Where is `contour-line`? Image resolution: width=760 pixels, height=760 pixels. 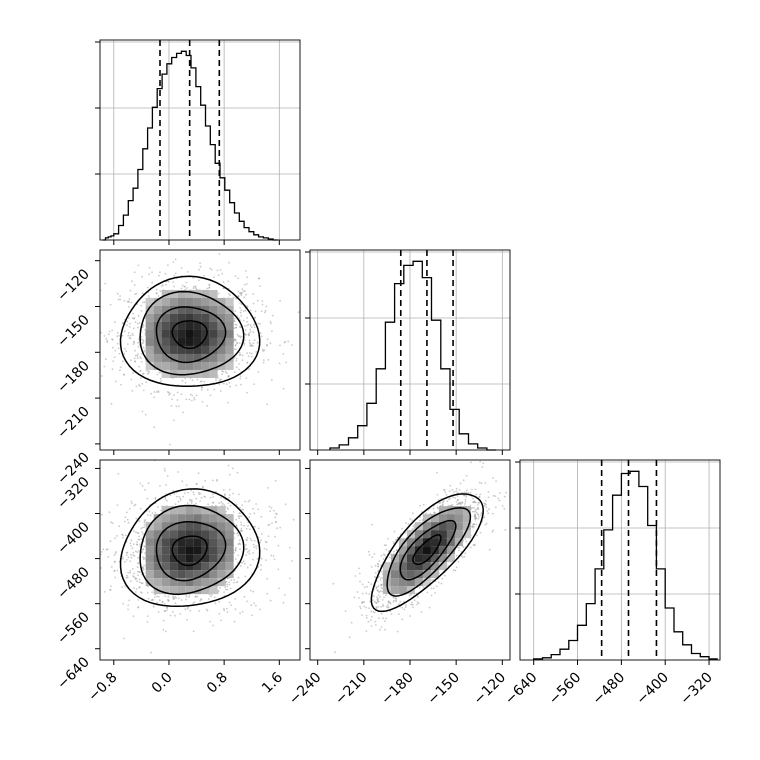
contour-line is located at coordinates (189, 551).